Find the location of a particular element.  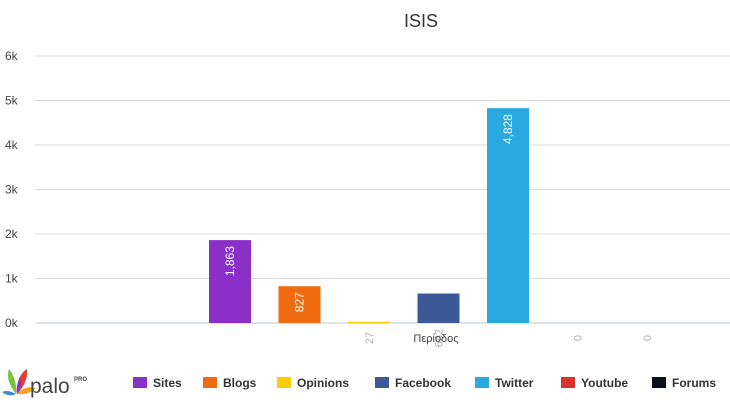

leaf-icon is located at coordinates (19, 382).